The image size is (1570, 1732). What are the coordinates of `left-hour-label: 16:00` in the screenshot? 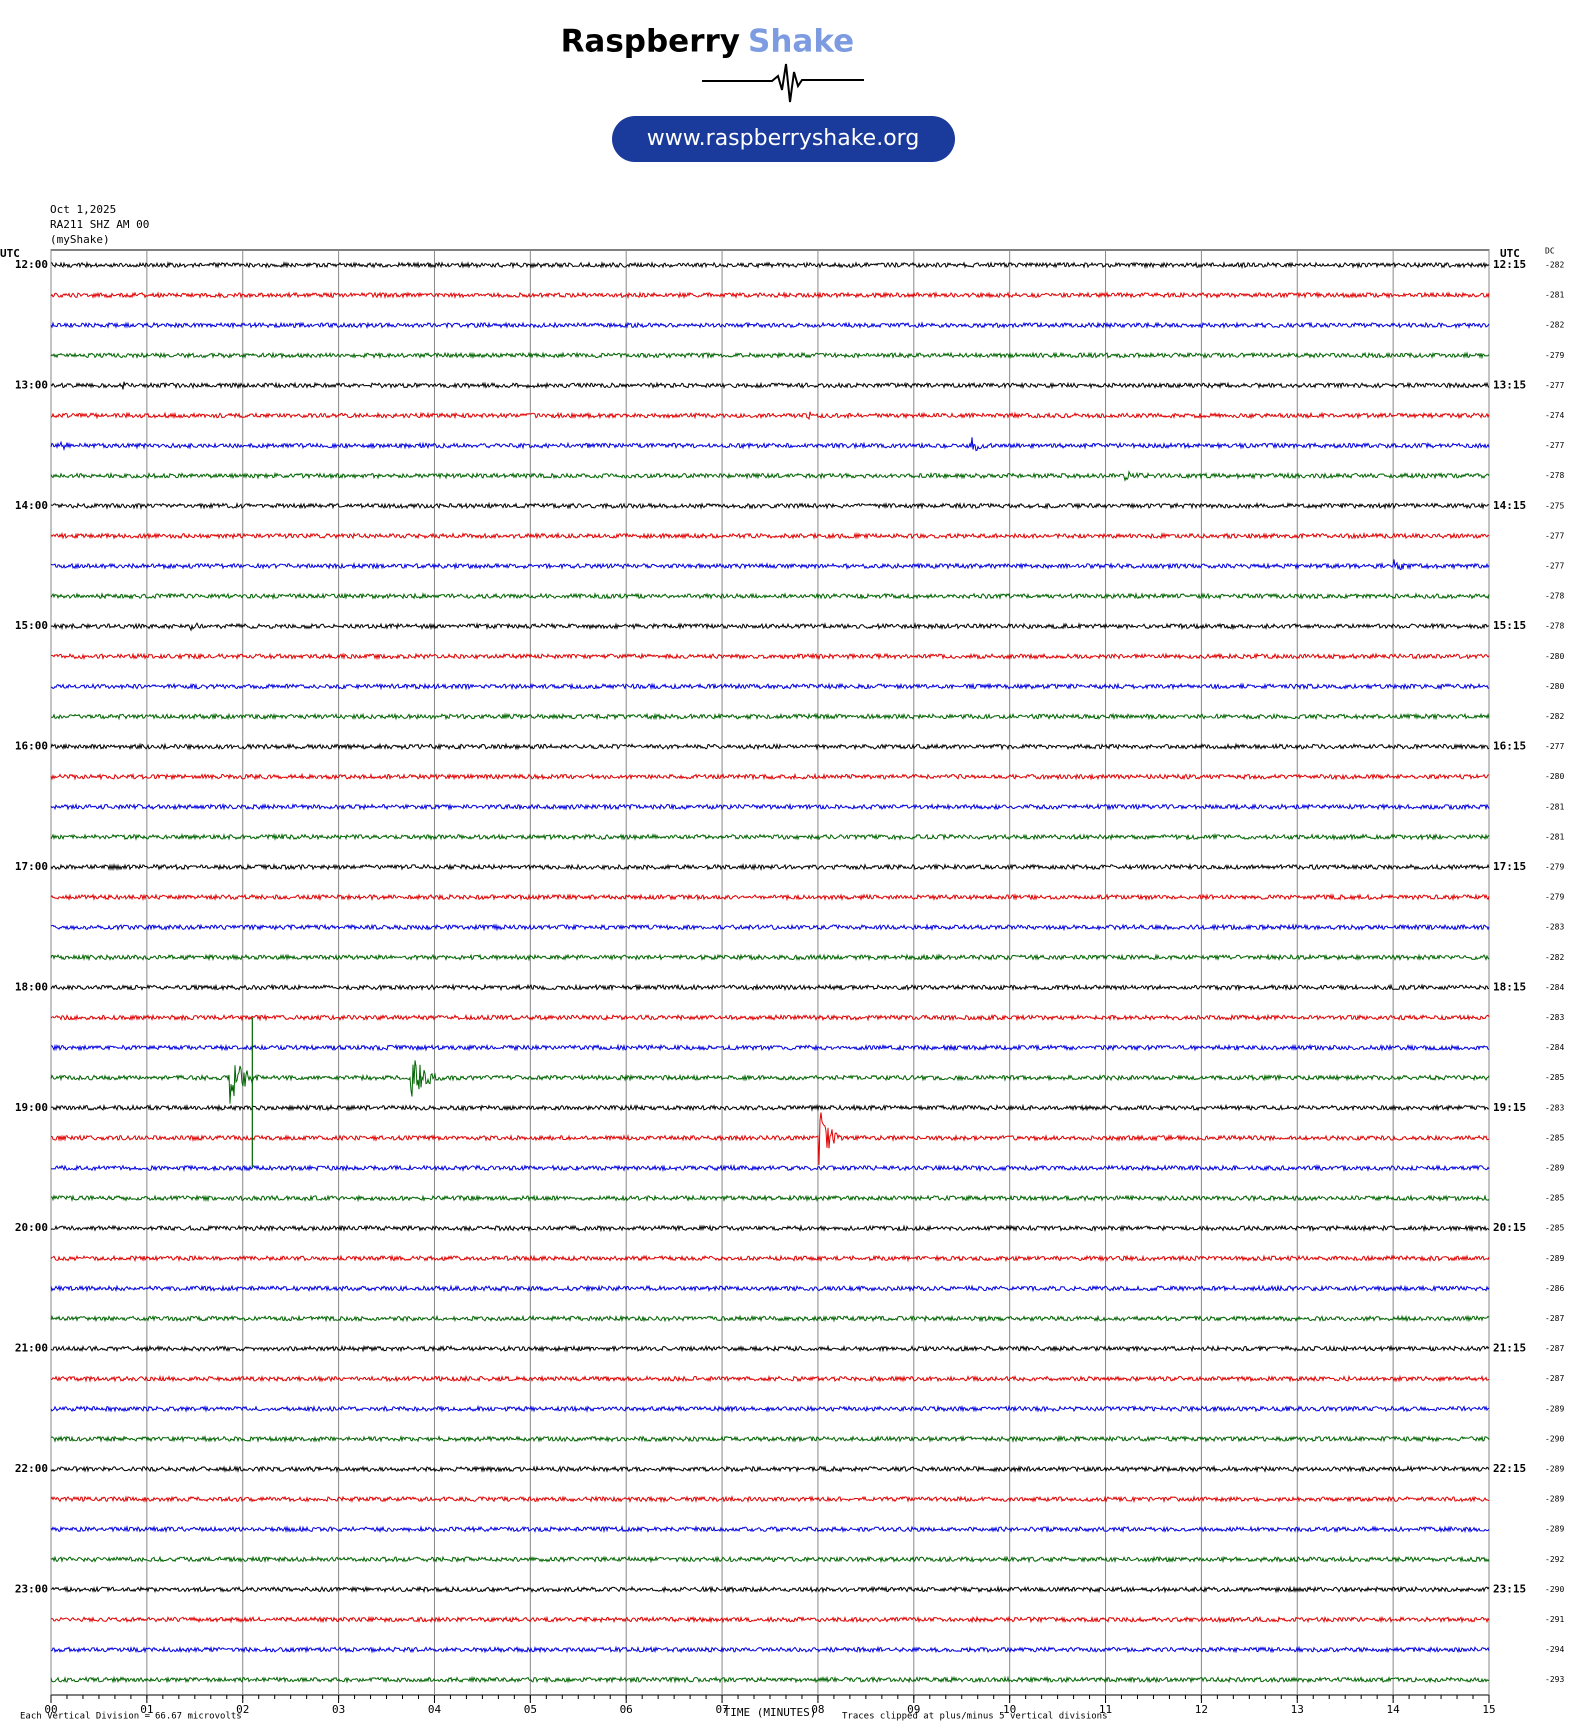 It's located at (31, 746).